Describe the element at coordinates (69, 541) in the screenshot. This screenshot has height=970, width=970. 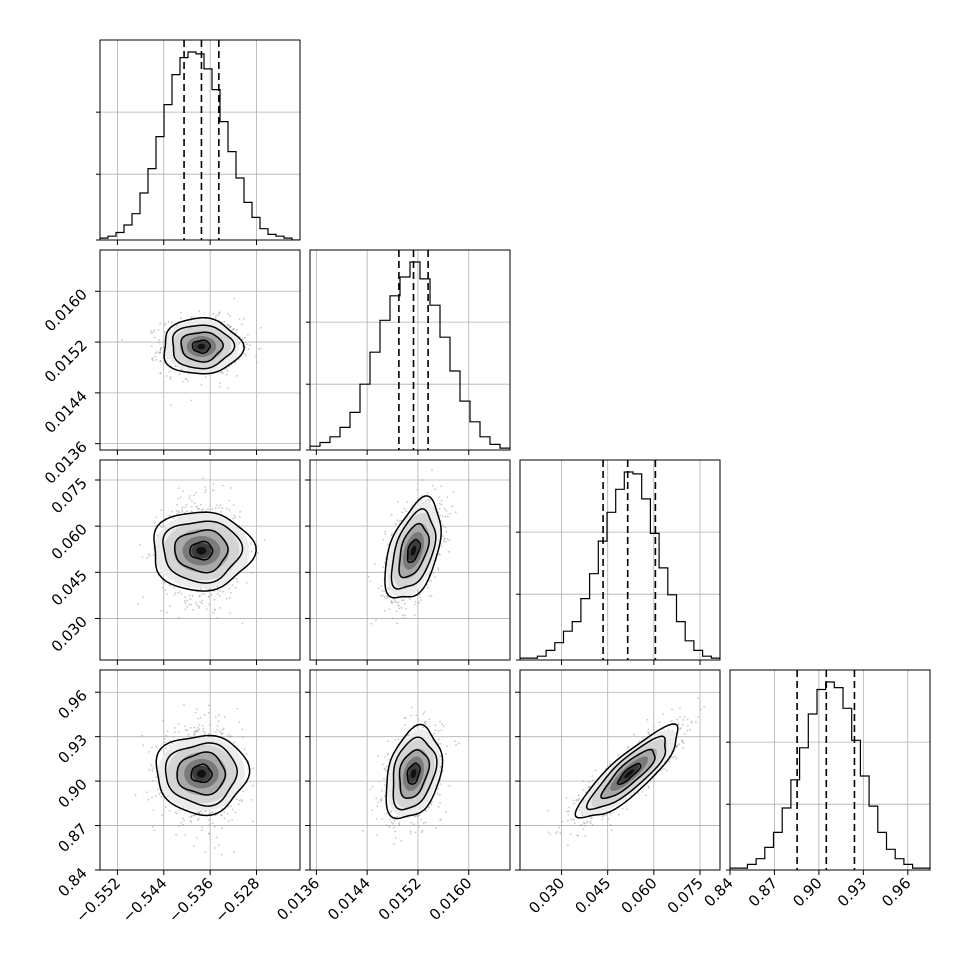
I see `y-tick-label: 0.060` at that location.